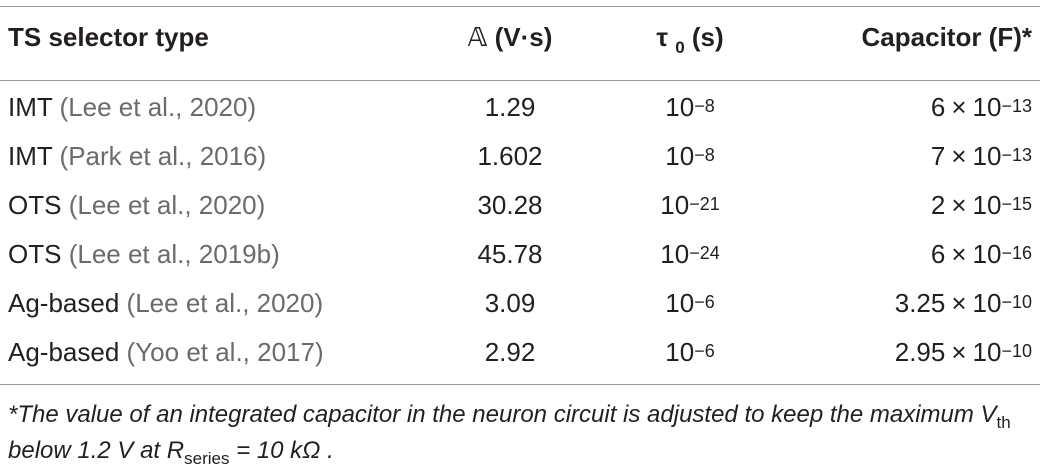 This screenshot has width=1040, height=471. Describe the element at coordinates (510, 254) in the screenshot. I see `cell-a-value: 45.78` at that location.